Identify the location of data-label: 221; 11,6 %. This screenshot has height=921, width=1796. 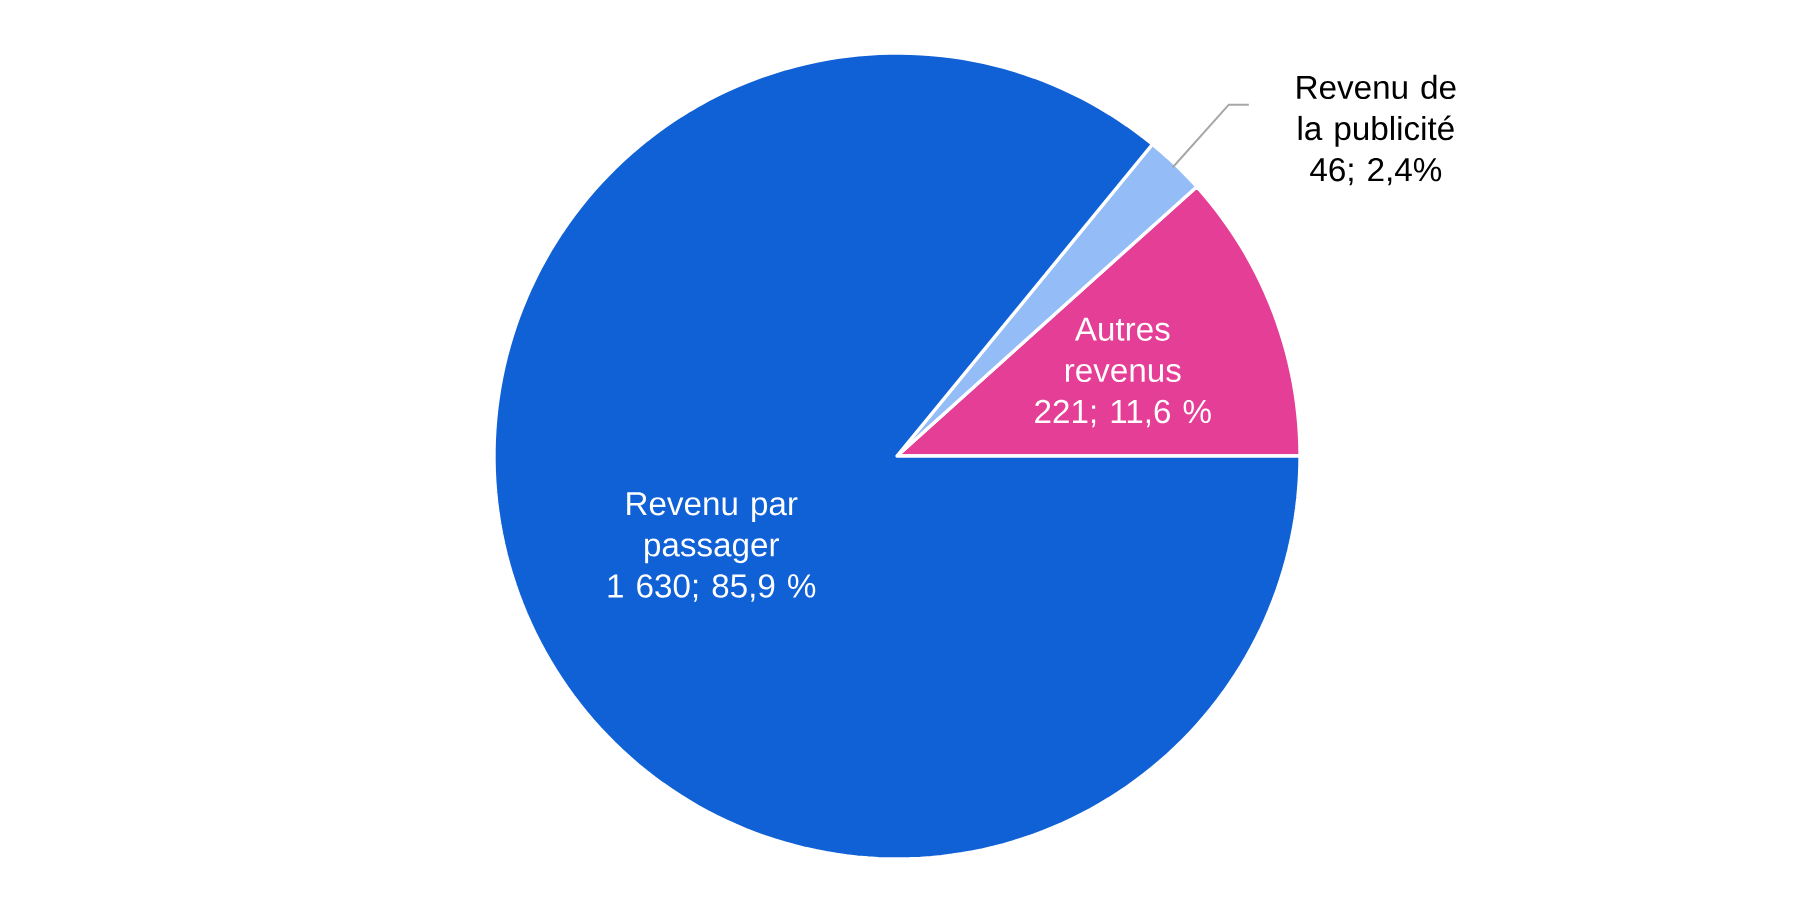
(1123, 413).